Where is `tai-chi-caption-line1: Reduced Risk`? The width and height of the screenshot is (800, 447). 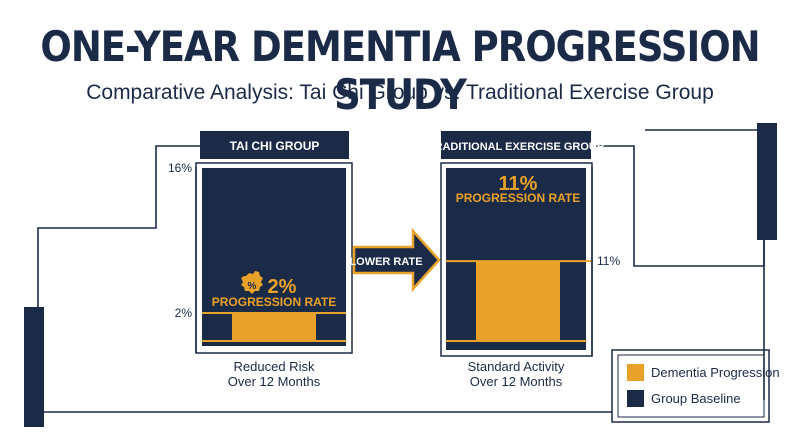
tai-chi-caption-line1: Reduced Risk is located at coordinates (274, 366).